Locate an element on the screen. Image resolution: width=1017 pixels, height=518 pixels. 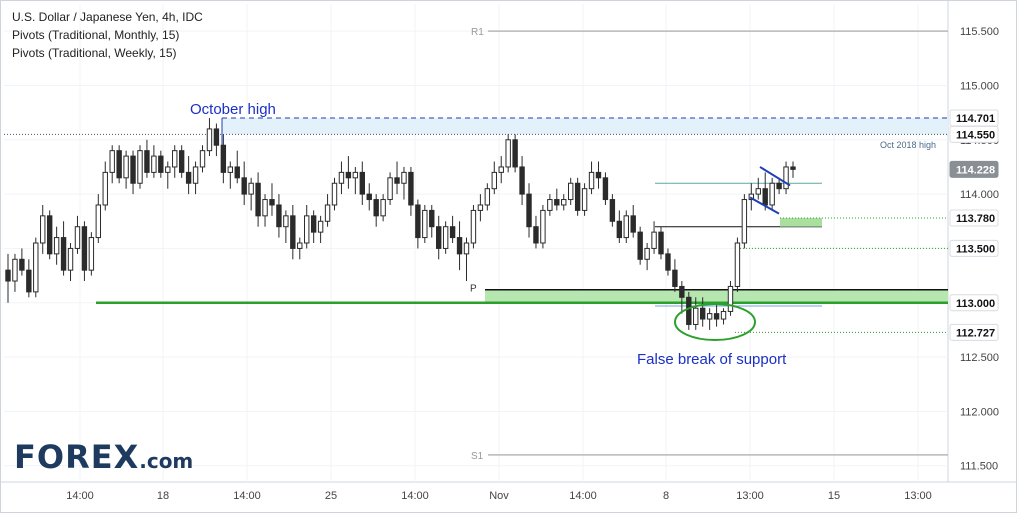
pivot-weekly-label: Pivots (Traditional, Weekly, 15) is located at coordinates (94, 53).